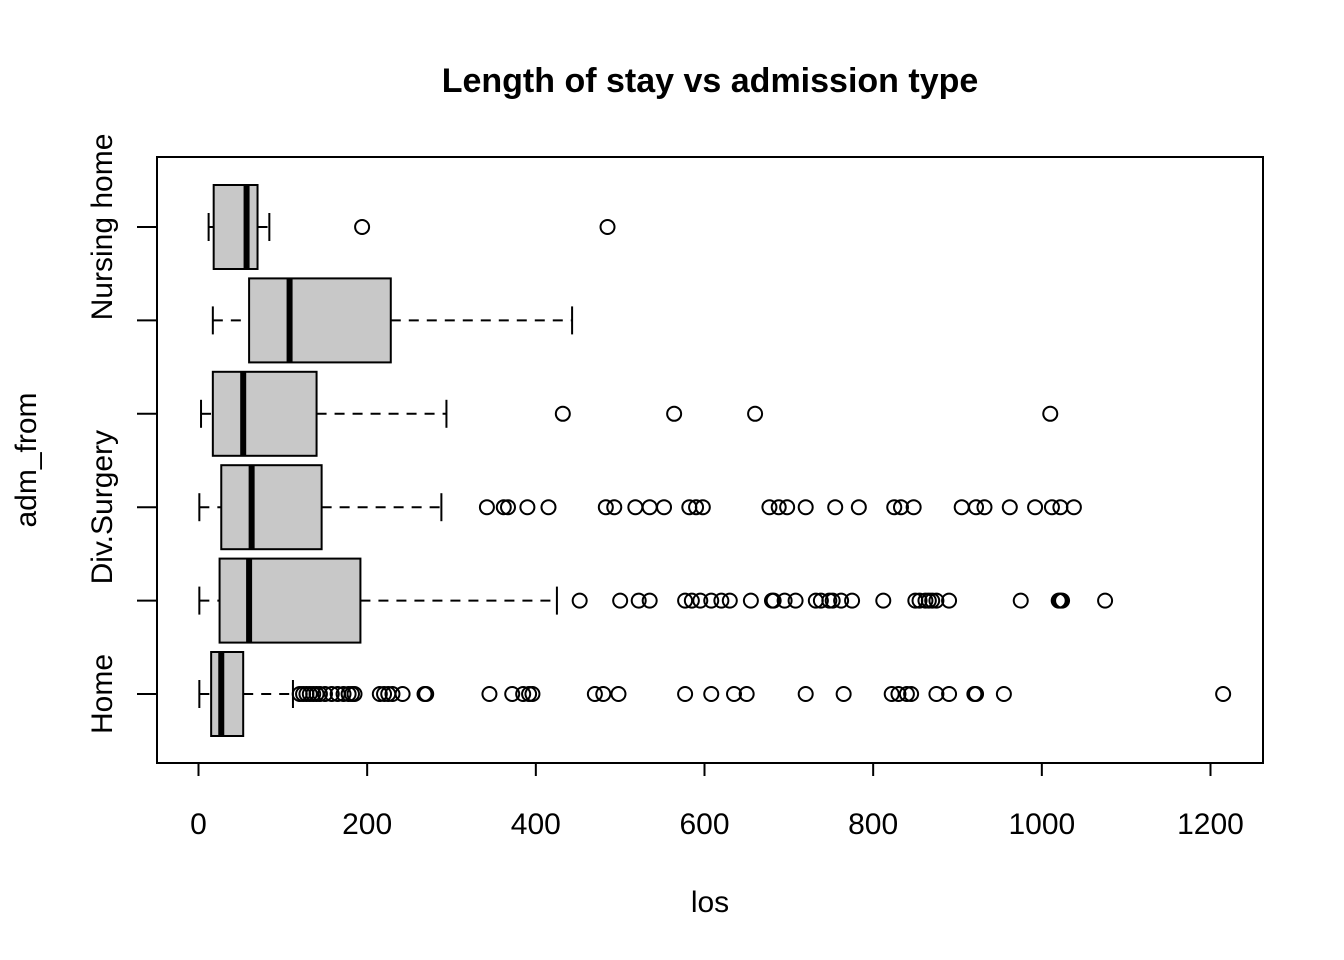  I want to click on x-tick-label: 400, so click(536, 824).